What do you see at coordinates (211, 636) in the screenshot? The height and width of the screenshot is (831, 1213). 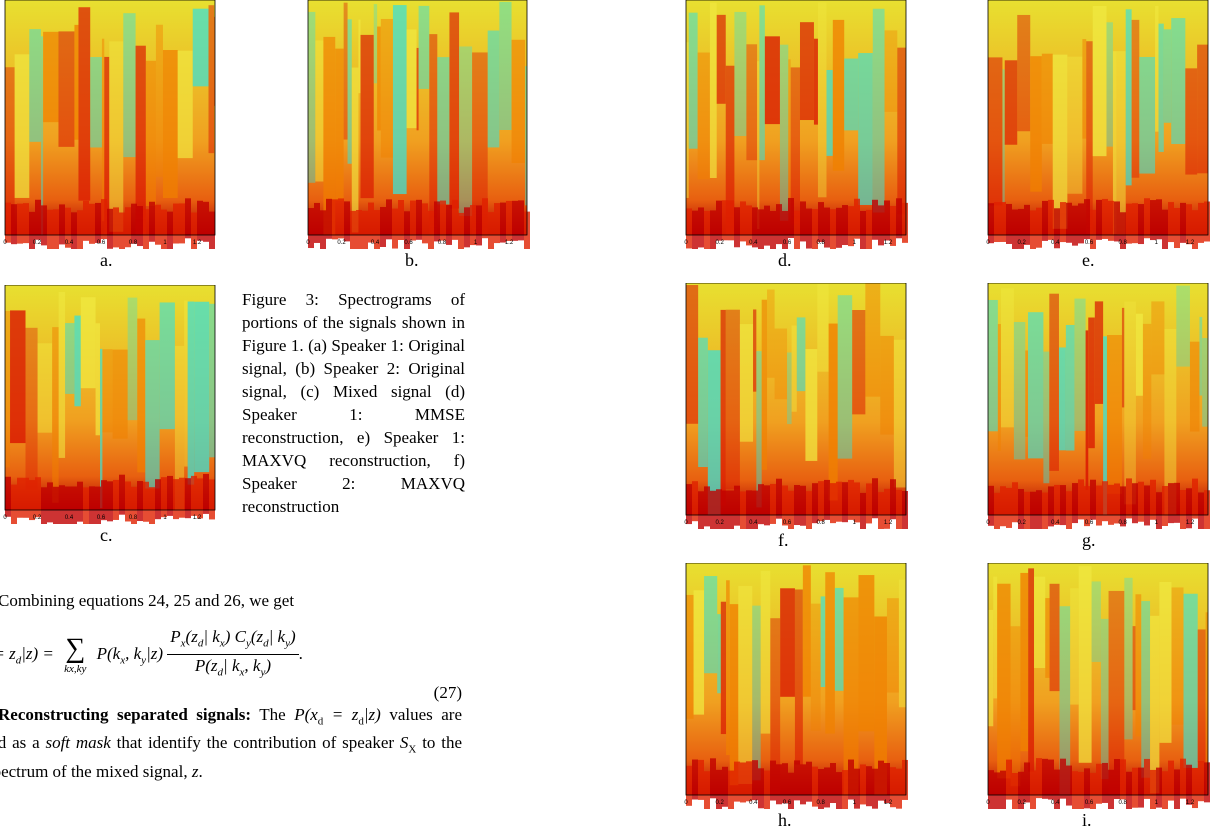 I see `math-text: | k` at bounding box center [211, 636].